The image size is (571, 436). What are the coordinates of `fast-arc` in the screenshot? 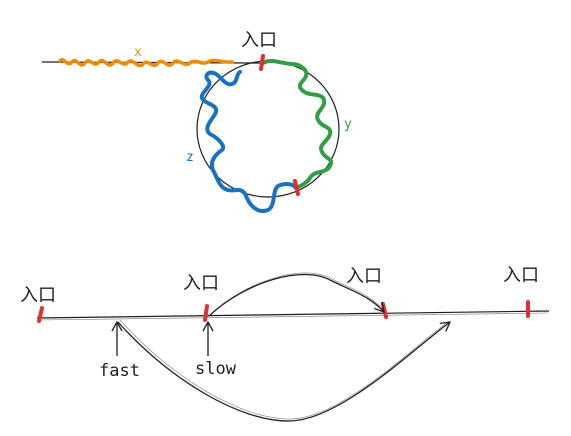 It's located at (284, 371).